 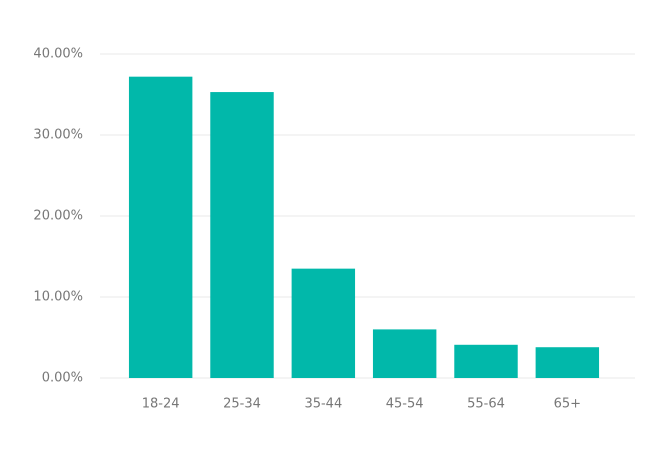 I want to click on x-tick-label: 45-54, so click(x=405, y=404).